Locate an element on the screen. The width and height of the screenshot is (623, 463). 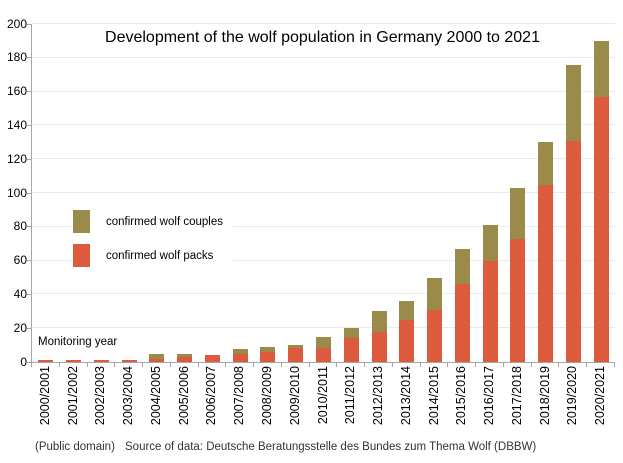
packs-color-swatch is located at coordinates (81, 255).